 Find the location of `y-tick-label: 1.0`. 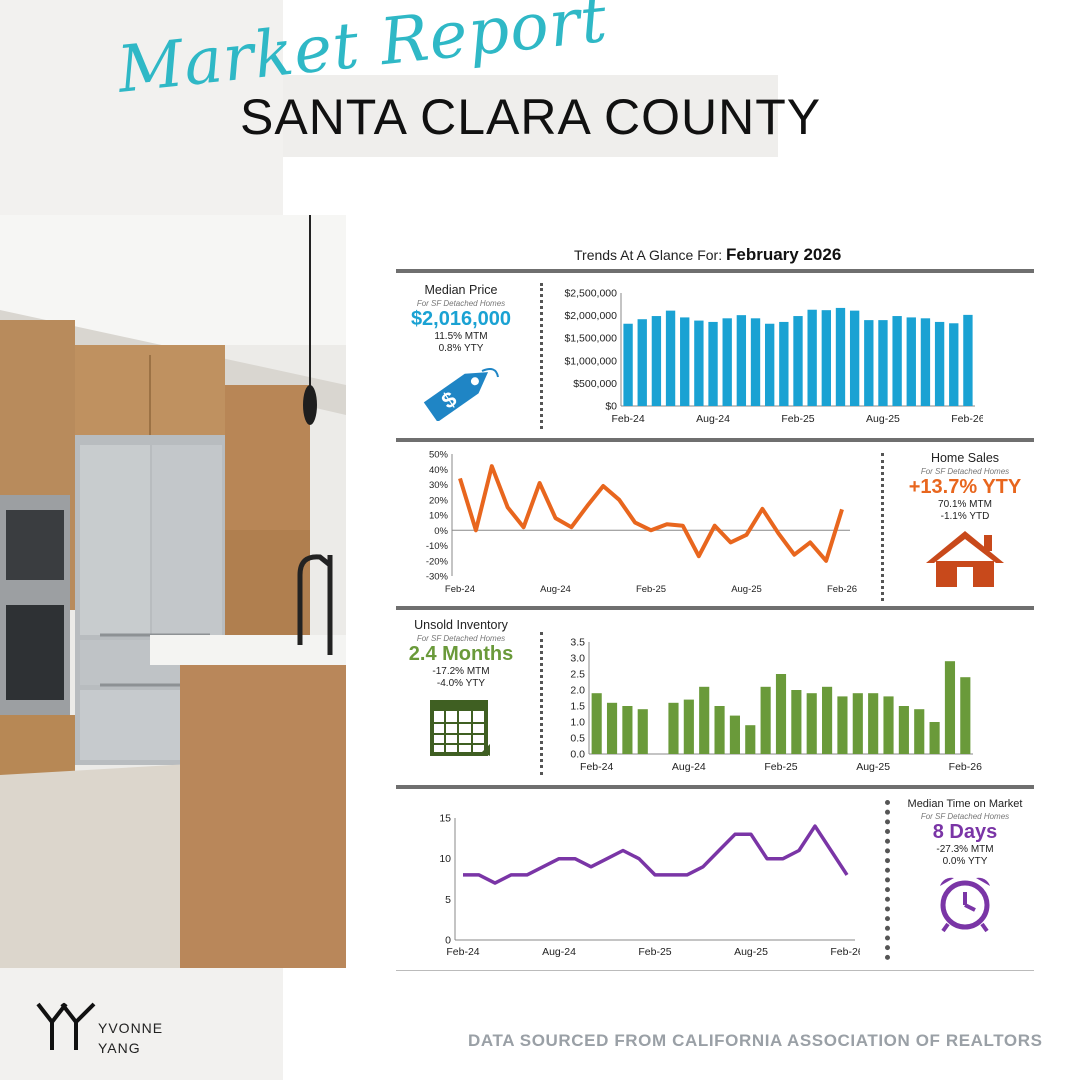

y-tick-label: 1.0 is located at coordinates (577, 723).